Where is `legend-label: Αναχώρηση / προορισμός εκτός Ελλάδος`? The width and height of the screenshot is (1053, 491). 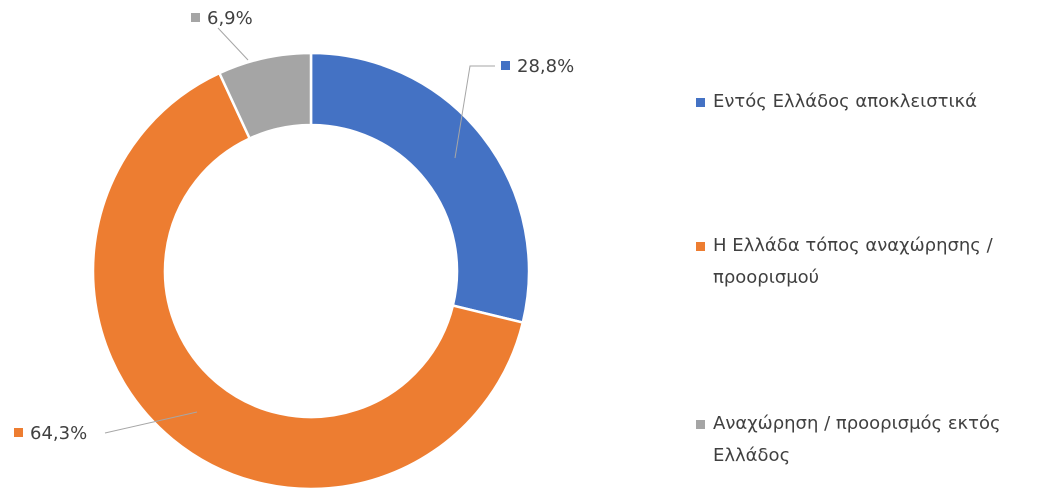 legend-label: Αναχώρηση / προορισμός εκτός Ελλάδος is located at coordinates (857, 439).